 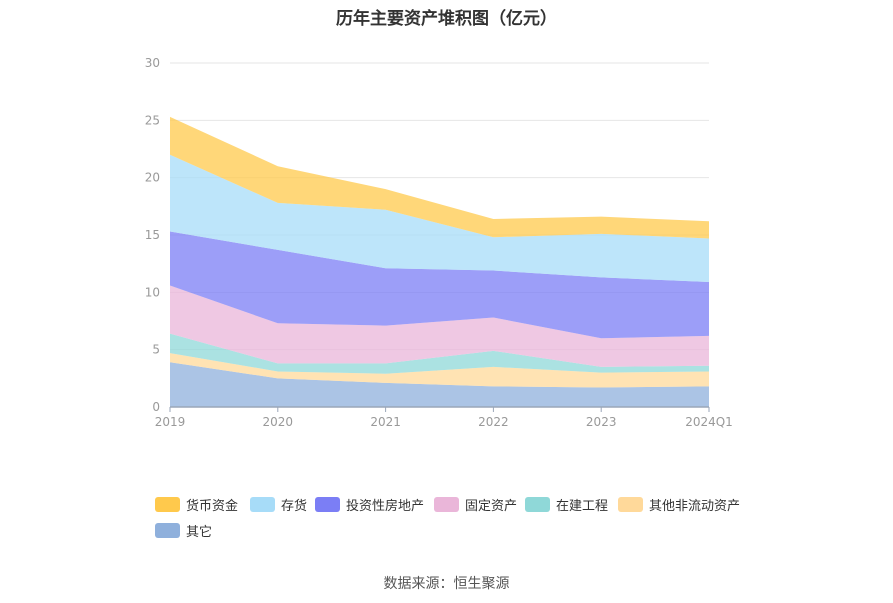 What do you see at coordinates (152, 120) in the screenshot?
I see `y-tick-label: 25` at bounding box center [152, 120].